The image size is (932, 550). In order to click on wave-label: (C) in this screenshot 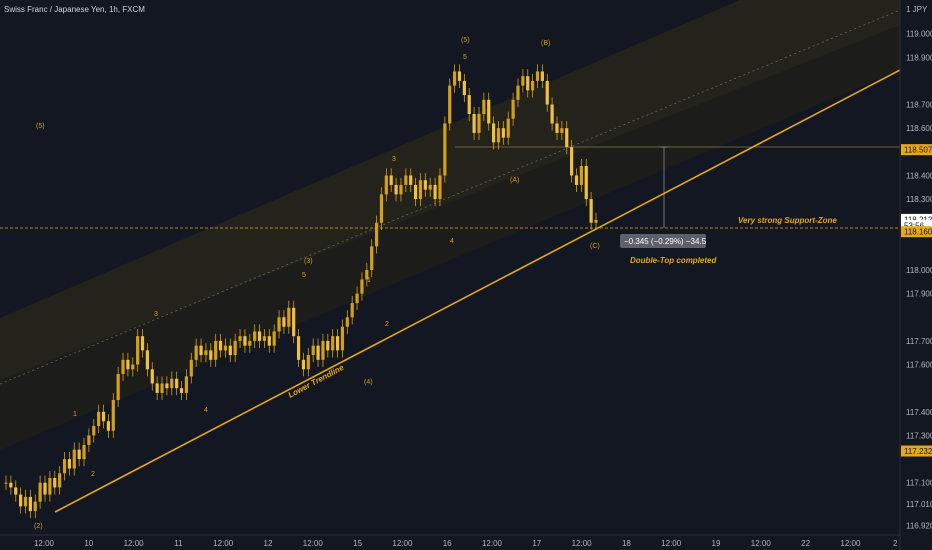, I will do `click(595, 246)`.